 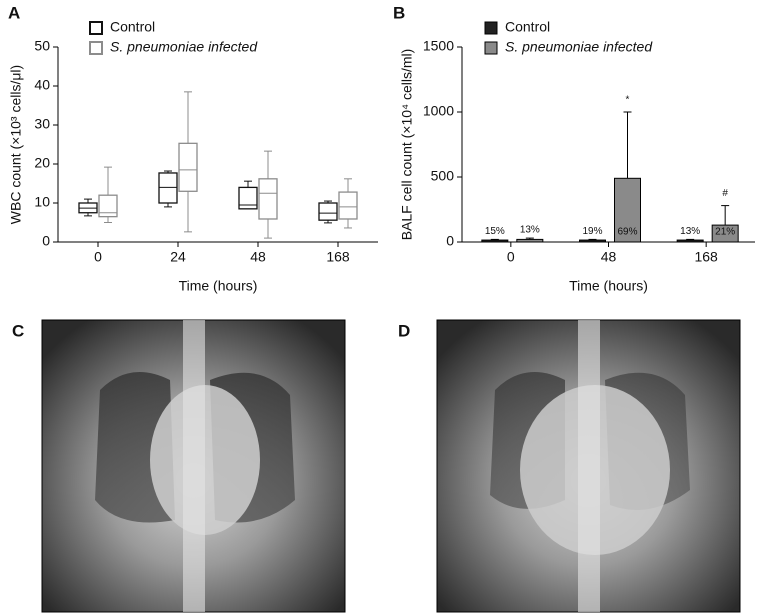 What do you see at coordinates (438, 111) in the screenshot?
I see `y-tick-label: 1000` at bounding box center [438, 111].